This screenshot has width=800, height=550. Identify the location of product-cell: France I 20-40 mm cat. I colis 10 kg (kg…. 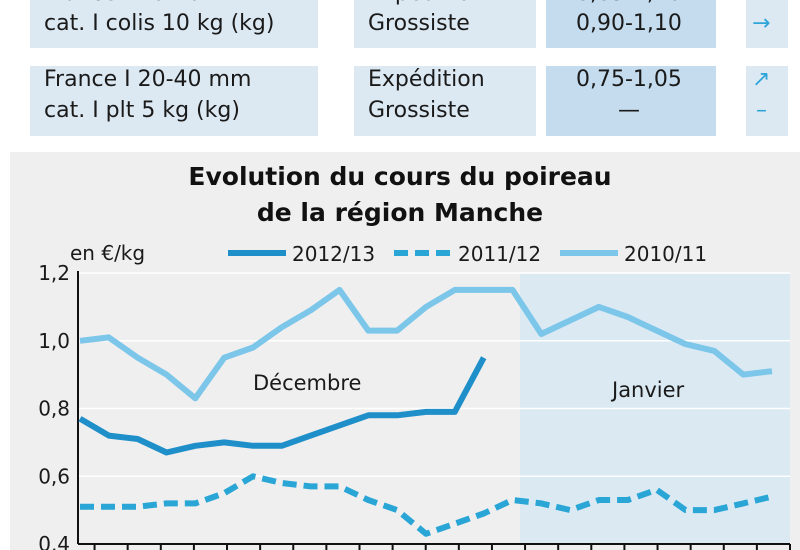
(174, 24).